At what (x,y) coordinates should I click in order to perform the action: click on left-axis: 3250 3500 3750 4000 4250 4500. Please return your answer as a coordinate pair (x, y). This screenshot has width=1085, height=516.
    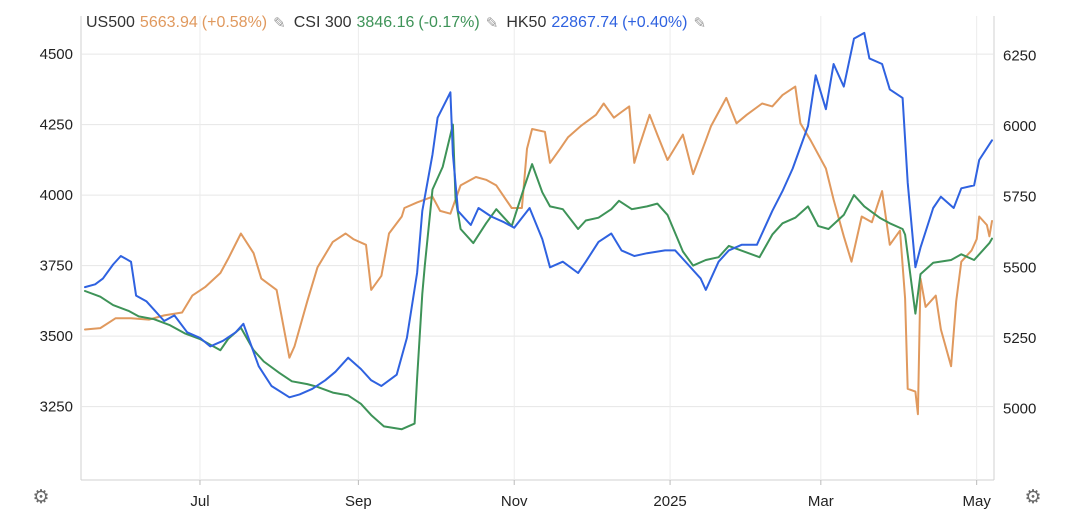
    Looking at the image, I should click on (56, 231).